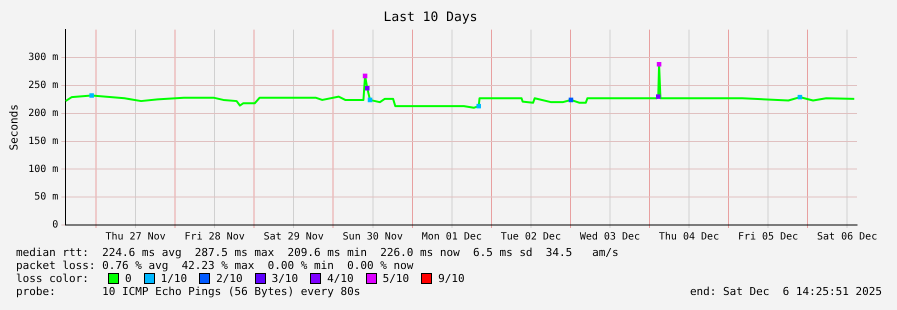  I want to click on text: packet loss: 0.76 % avg 42.23 % max 0.00 % min 0.00 % now, so click(215, 265).